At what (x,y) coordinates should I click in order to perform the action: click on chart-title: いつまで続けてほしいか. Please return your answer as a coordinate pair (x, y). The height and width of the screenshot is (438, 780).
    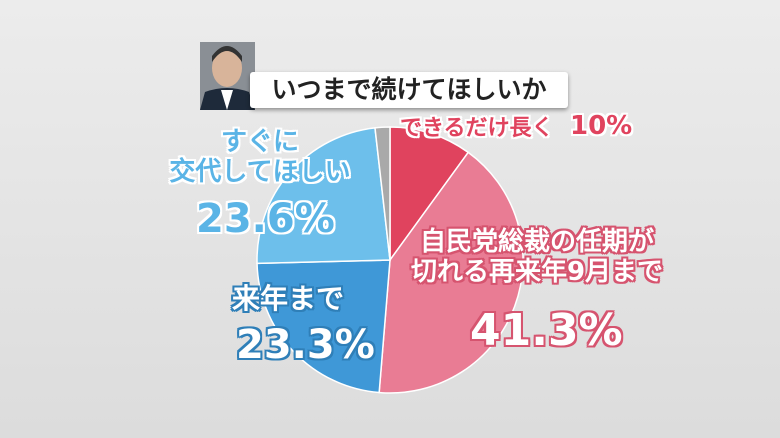
    Looking at the image, I should click on (409, 90).